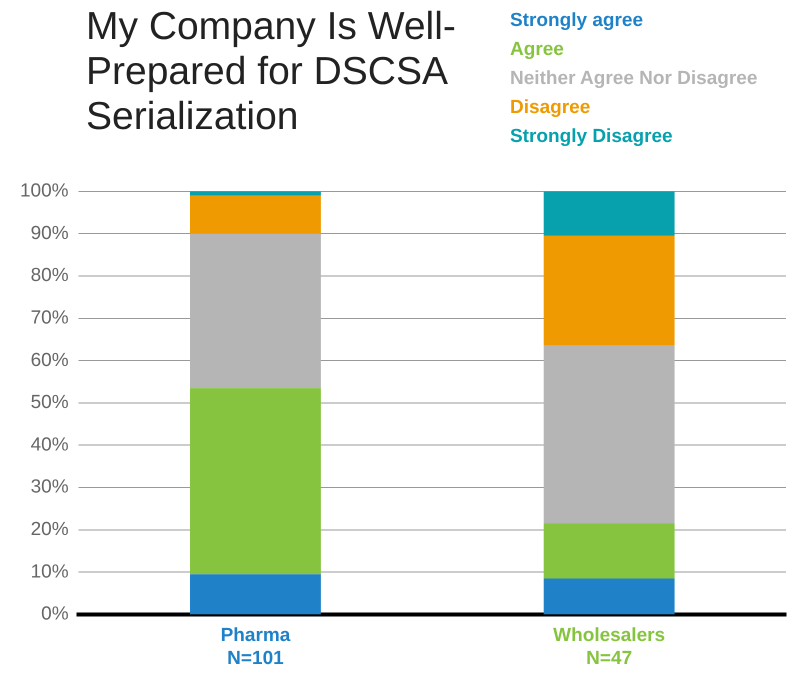  I want to click on x-tick-label: Pharma N=101, so click(255, 647).